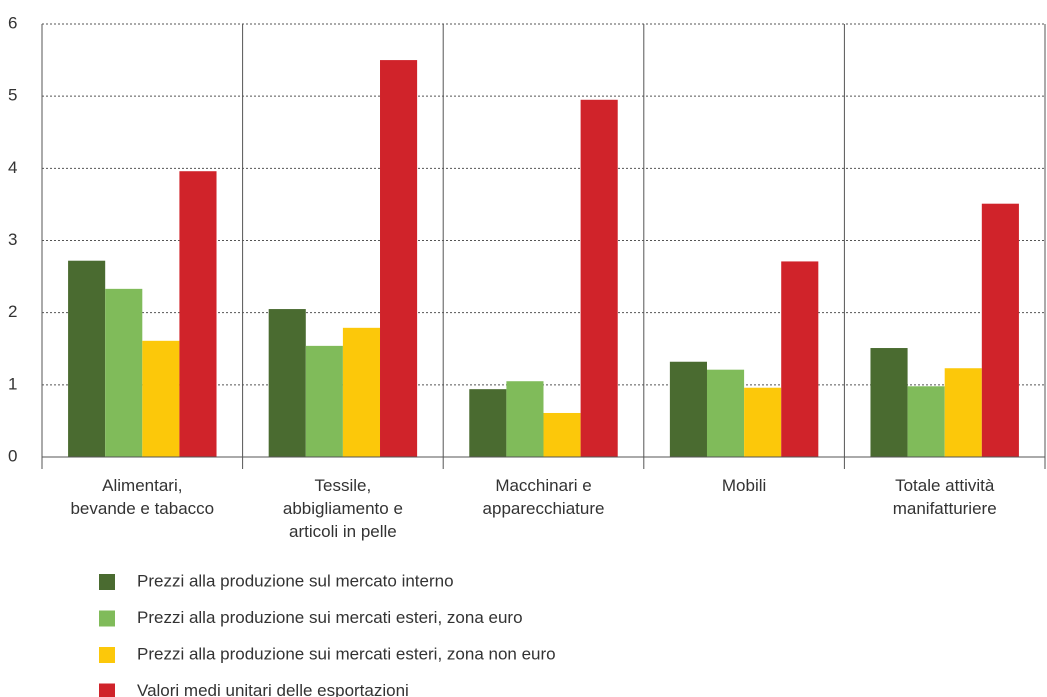 This screenshot has height=697, width=1047. Describe the element at coordinates (343, 508) in the screenshot. I see `x-tick-label: Tessile, abbigliamento e articoli in pelle` at that location.